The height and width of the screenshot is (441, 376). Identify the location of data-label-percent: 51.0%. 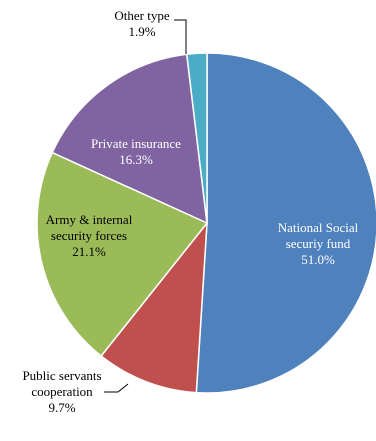
(318, 259).